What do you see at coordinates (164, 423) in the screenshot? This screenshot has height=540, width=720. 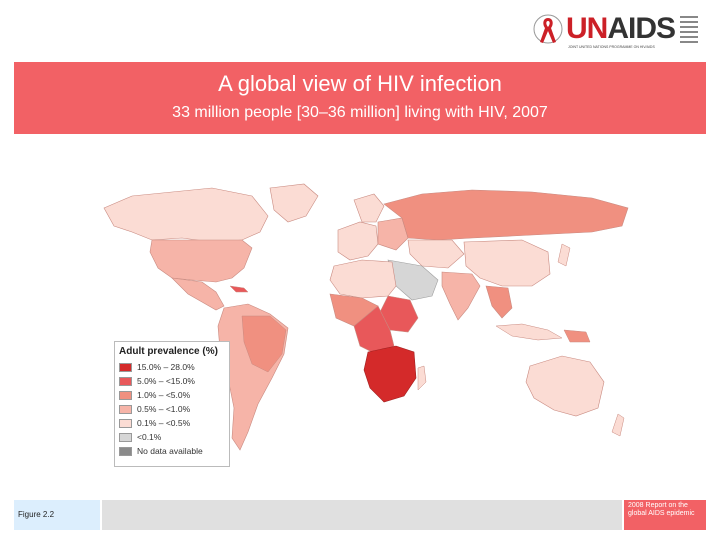 I see `legend-label: 0.1% – <0.5%` at bounding box center [164, 423].